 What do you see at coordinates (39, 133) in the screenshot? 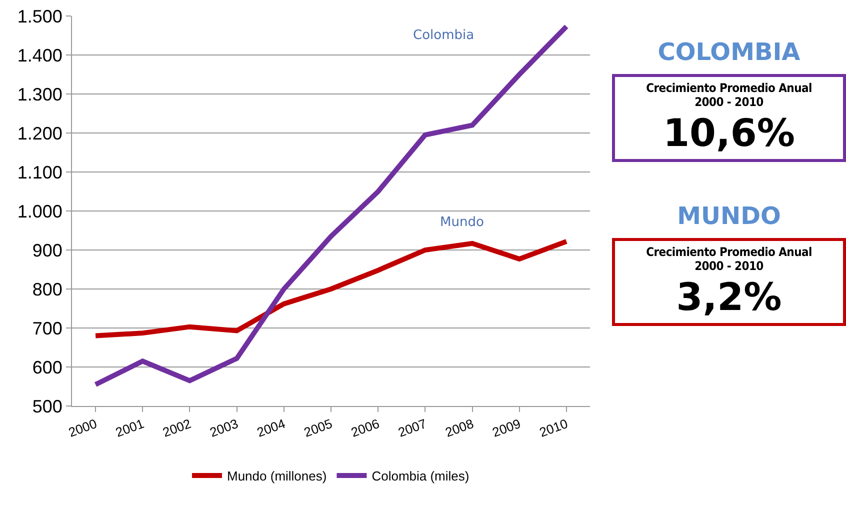
I see `y-tick-label: 1.200` at bounding box center [39, 133].